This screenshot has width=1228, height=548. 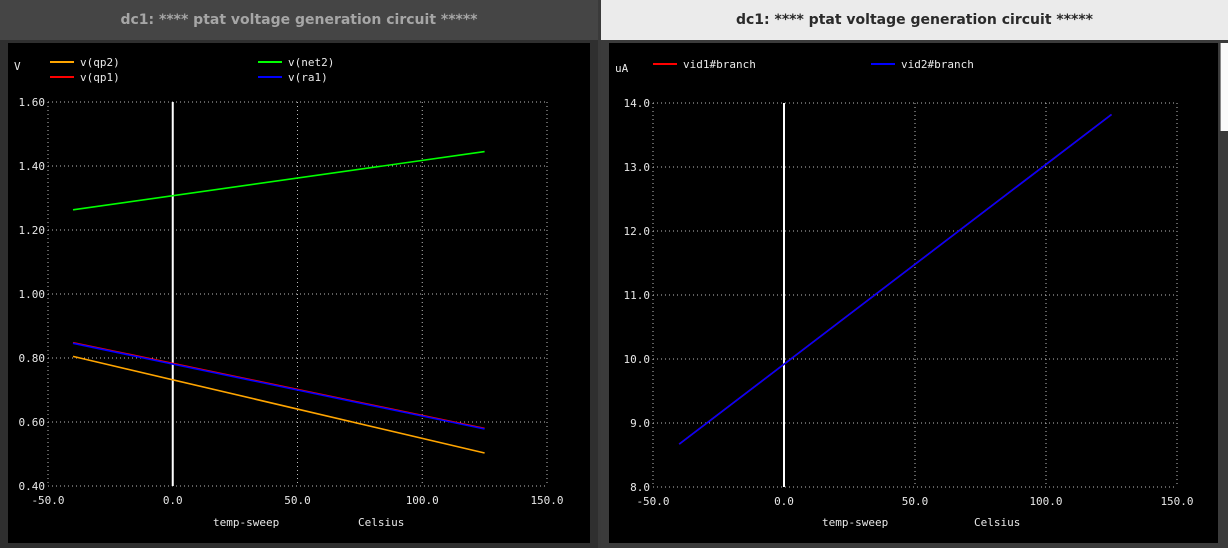 I want to click on y-tick-label: 1.60, so click(x=32, y=102).